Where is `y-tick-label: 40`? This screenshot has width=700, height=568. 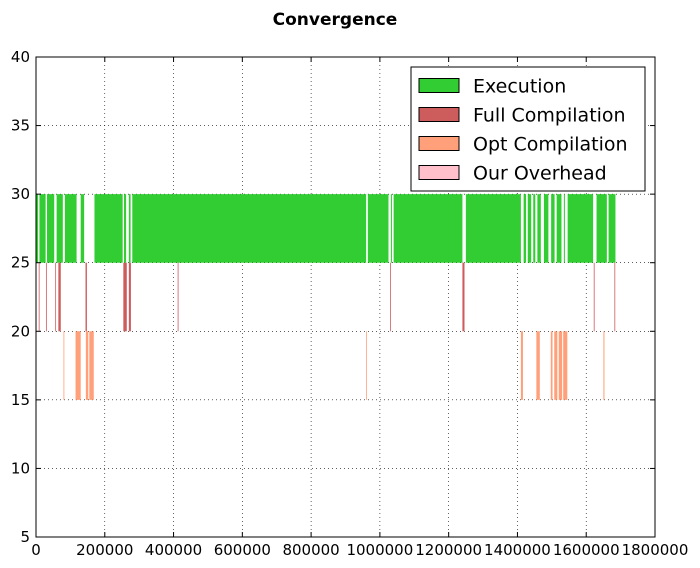
y-tick-label: 40 is located at coordinates (20, 57).